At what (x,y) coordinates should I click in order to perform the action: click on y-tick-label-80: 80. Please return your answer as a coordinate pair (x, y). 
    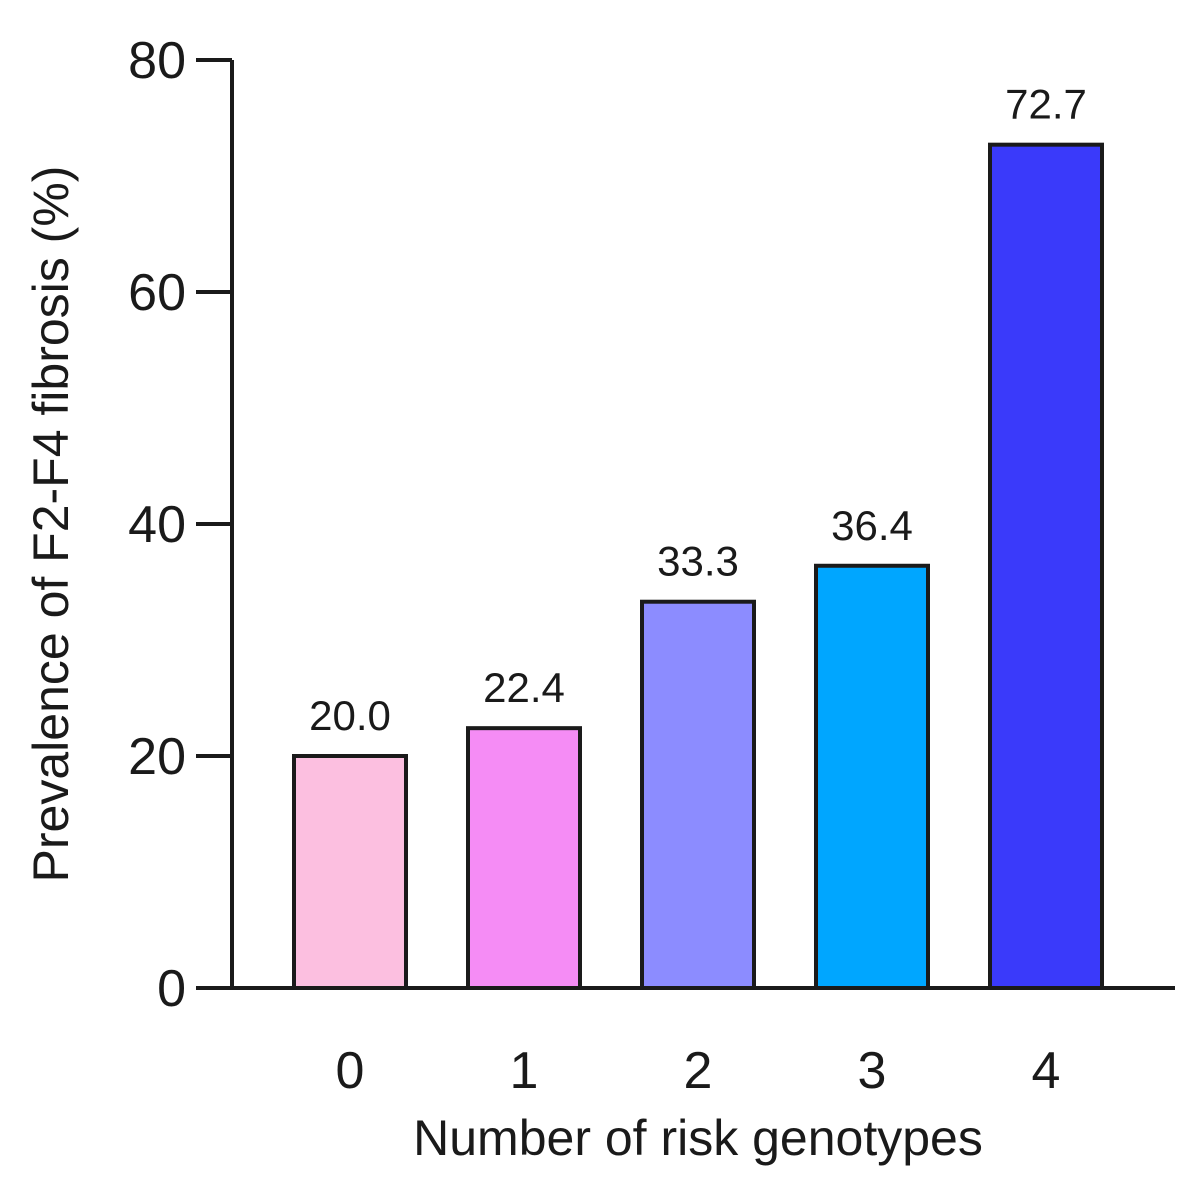
    Looking at the image, I should click on (157, 61).